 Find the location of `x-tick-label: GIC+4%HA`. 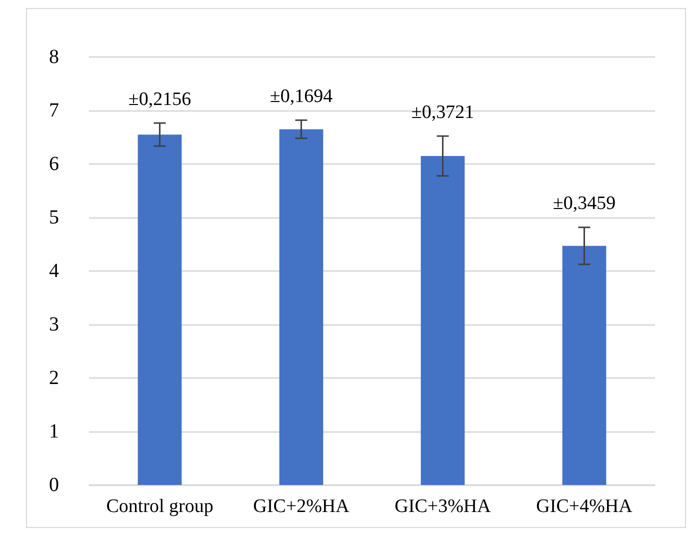

x-tick-label: GIC+4%HA is located at coordinates (584, 506).